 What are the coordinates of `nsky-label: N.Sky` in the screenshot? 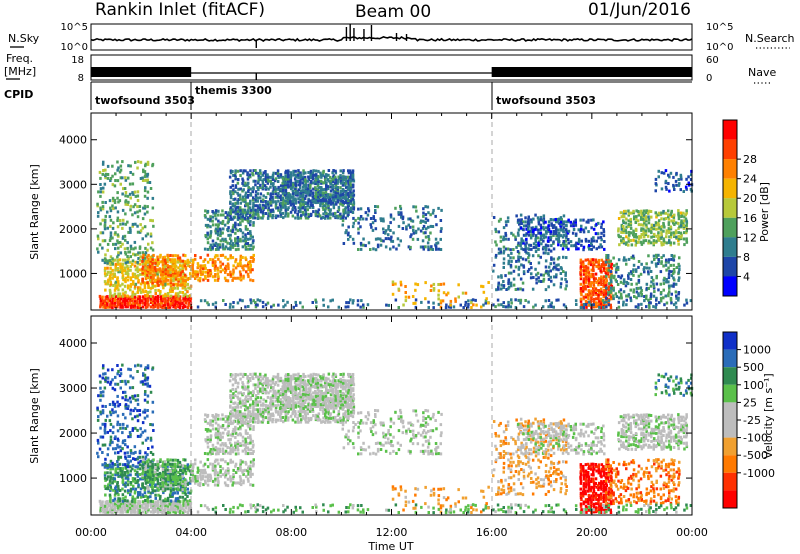 It's located at (24, 38).